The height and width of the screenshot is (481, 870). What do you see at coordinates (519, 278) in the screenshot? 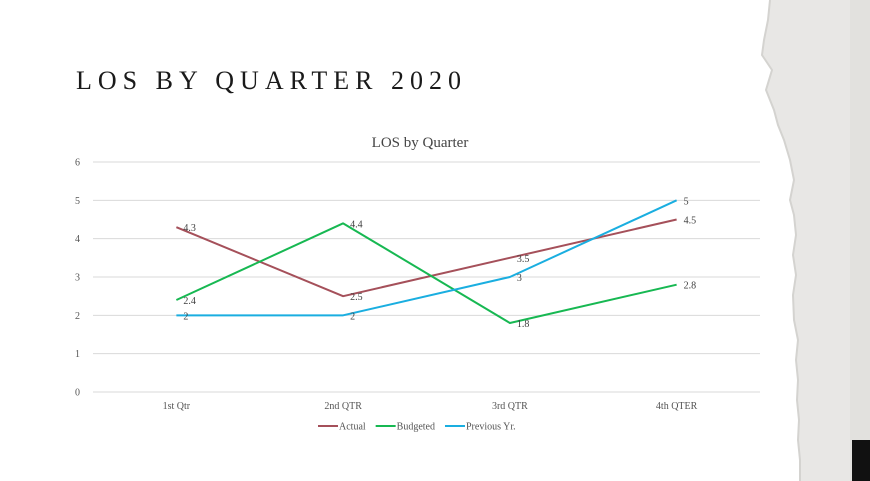
I see `data-label-previous-yr: 3` at bounding box center [519, 278].